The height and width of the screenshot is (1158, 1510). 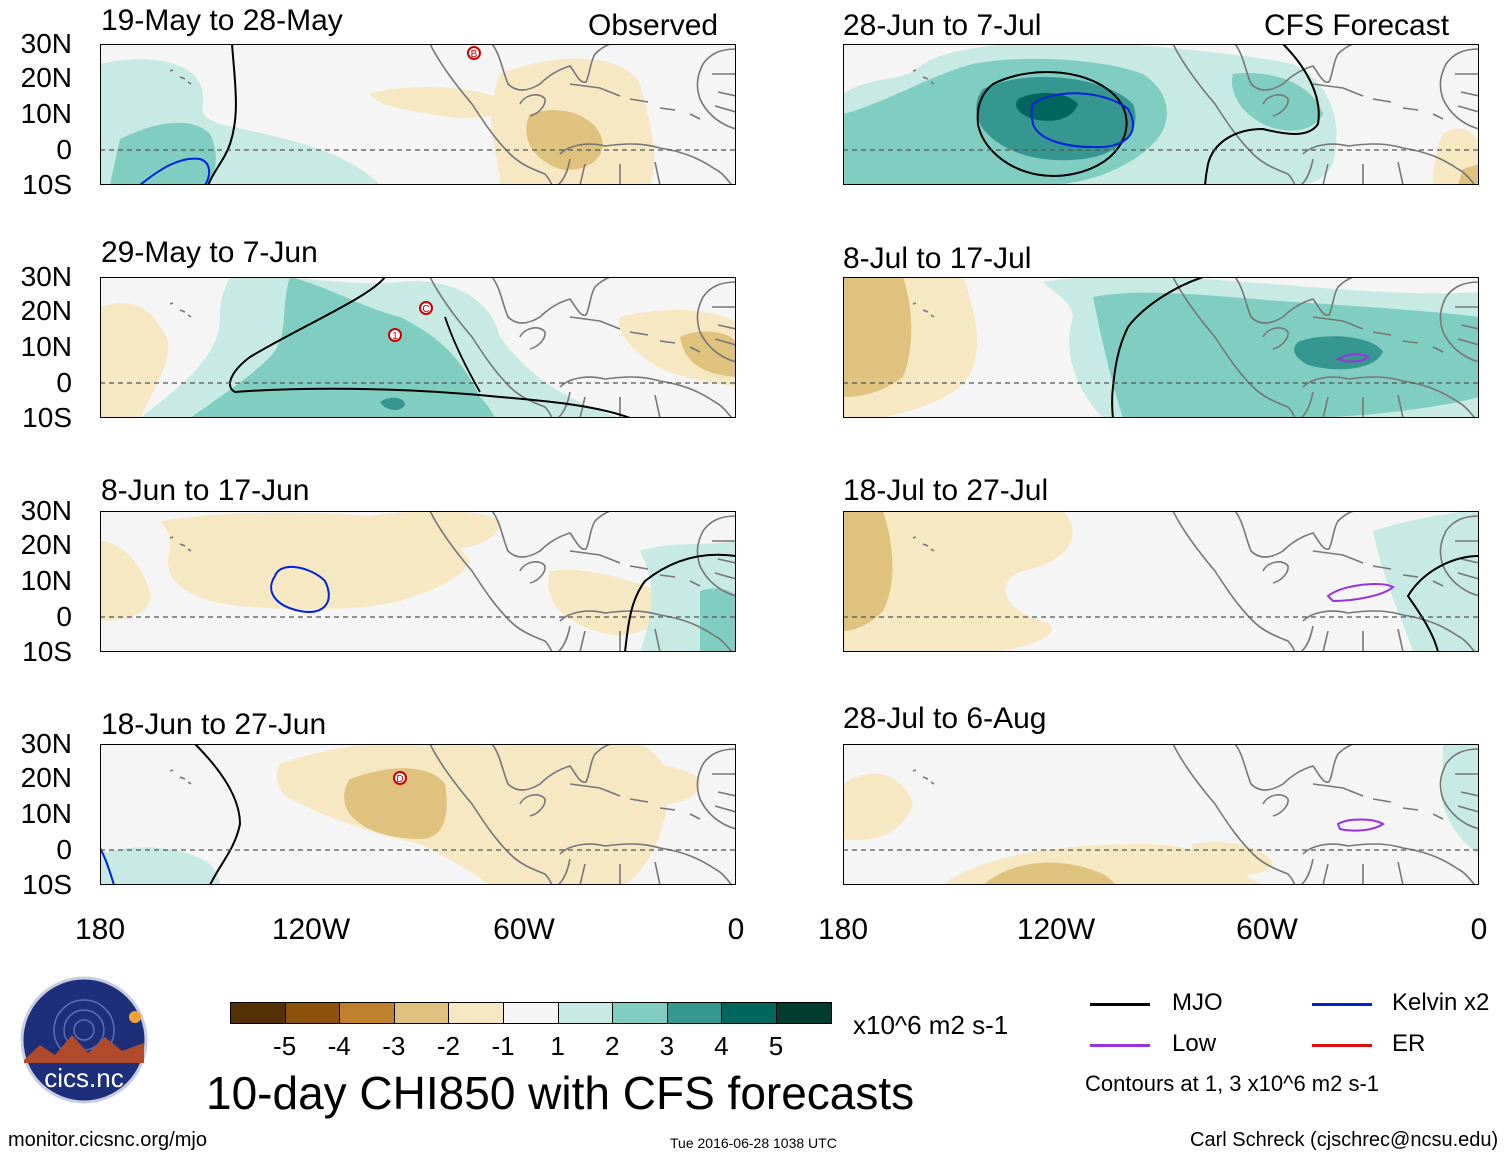 What do you see at coordinates (1056, 929) in the screenshot?
I see `lon-label-120w-right: 120W` at bounding box center [1056, 929].